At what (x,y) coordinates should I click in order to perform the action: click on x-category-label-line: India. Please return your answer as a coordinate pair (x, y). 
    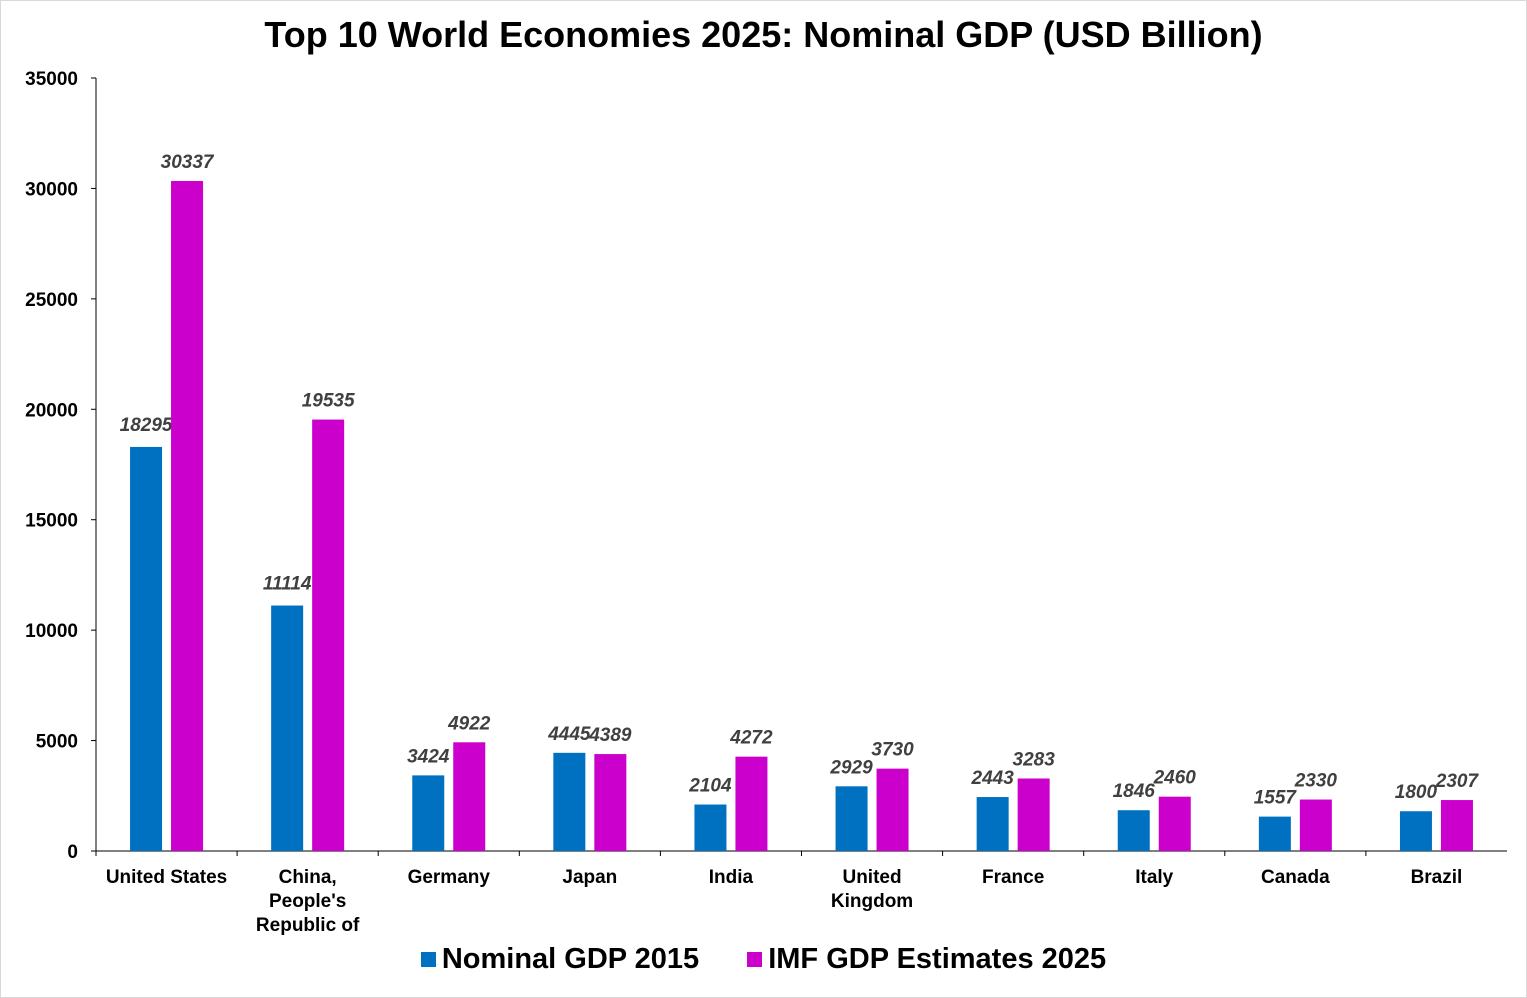
    Looking at the image, I should click on (731, 877).